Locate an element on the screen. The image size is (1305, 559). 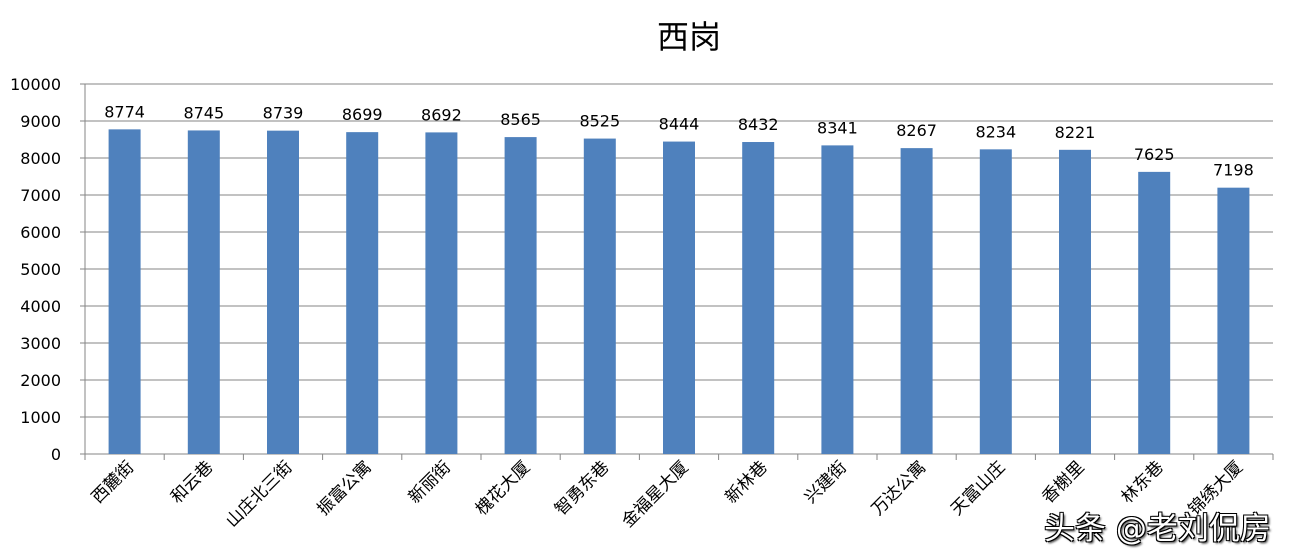
x-tick-label: 兴建街 is located at coordinates (826, 482).